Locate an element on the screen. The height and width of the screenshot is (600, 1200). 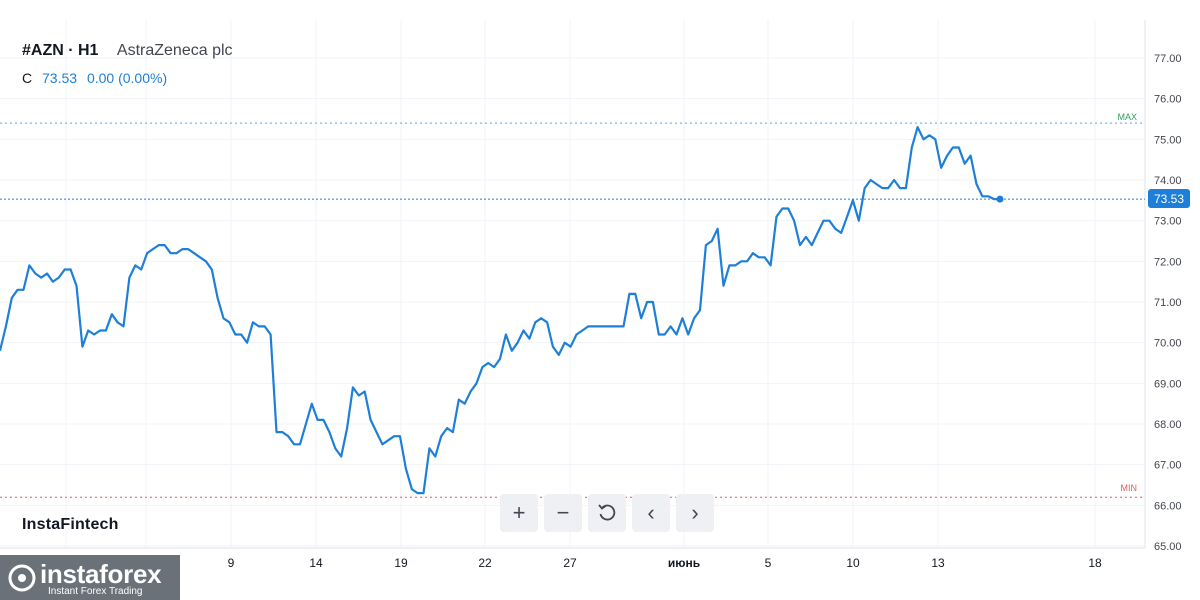
x-tick-label: 18 is located at coordinates (1095, 563).